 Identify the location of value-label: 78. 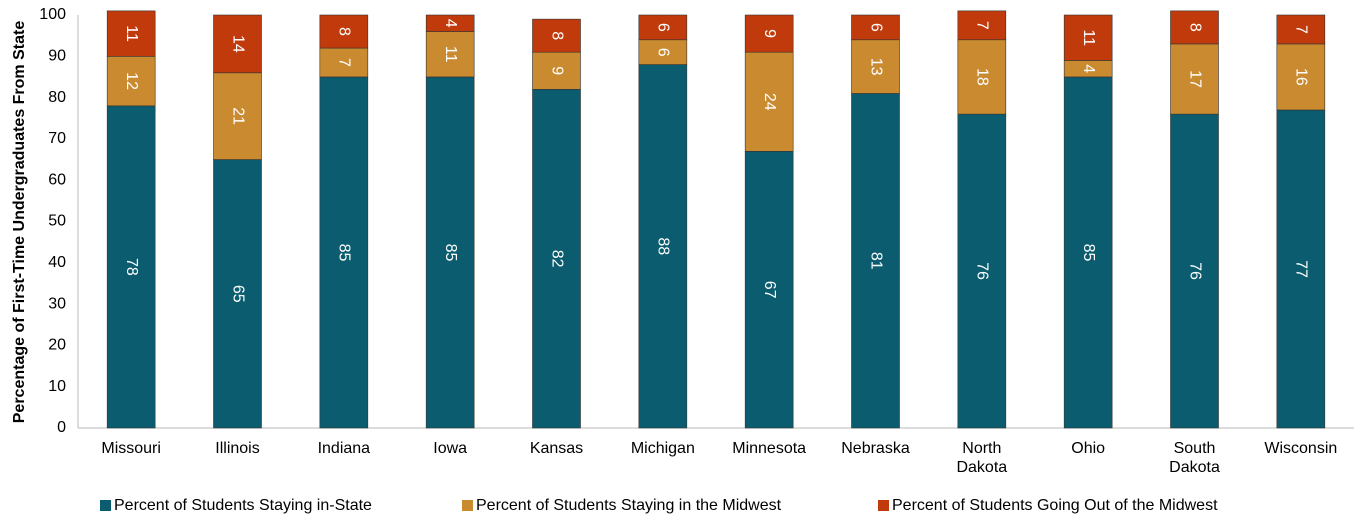
(131, 267).